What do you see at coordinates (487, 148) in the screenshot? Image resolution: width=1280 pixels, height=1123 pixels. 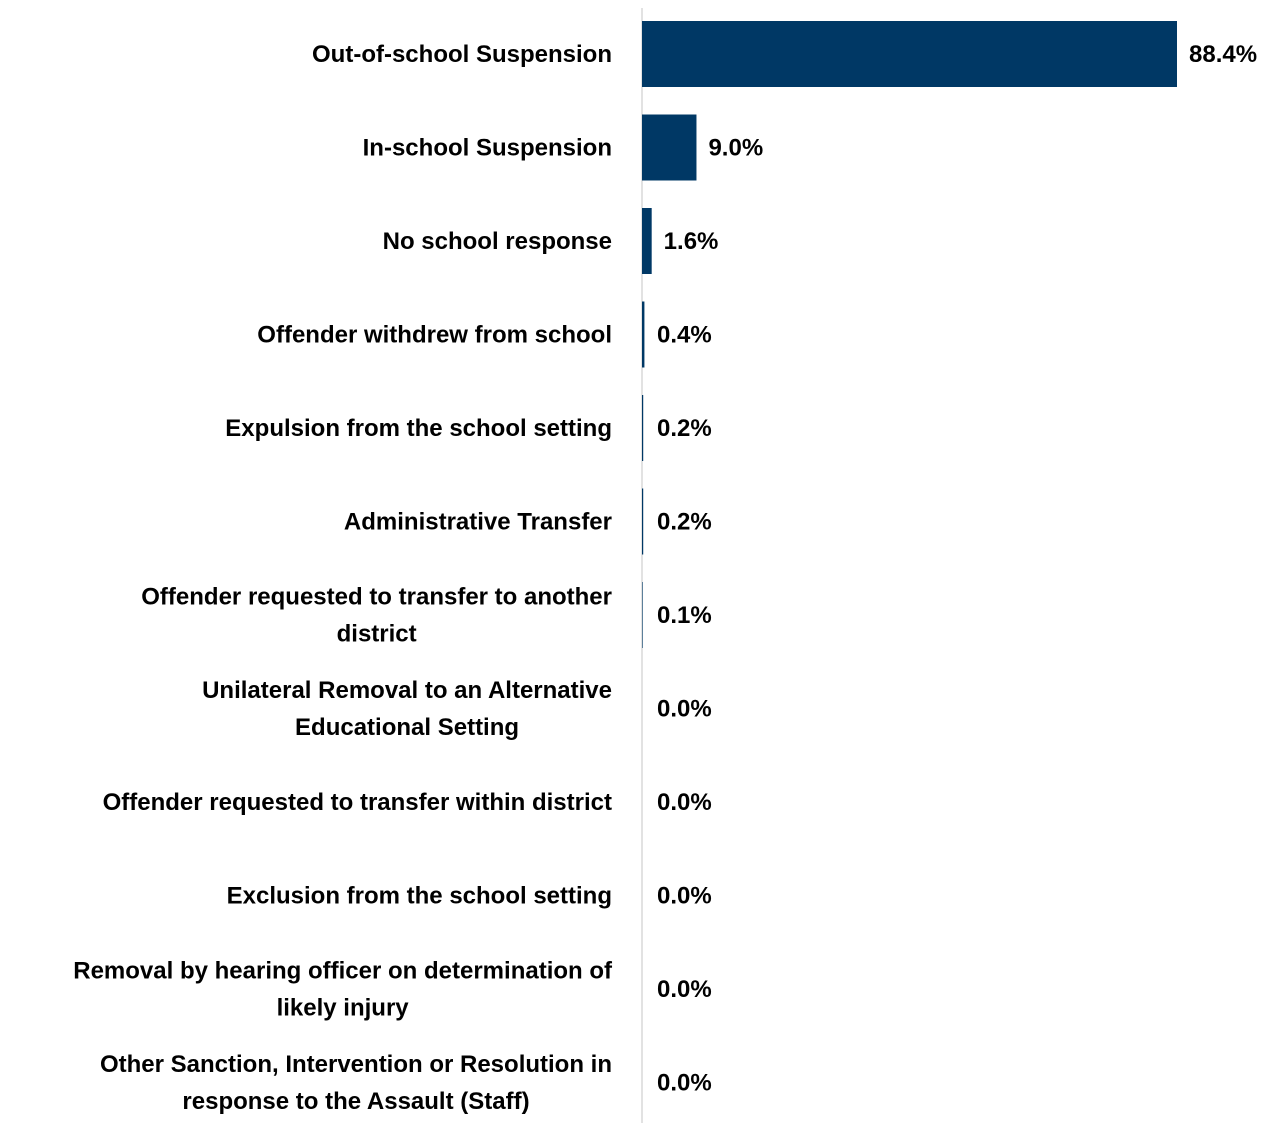 I see `category-label: In-school Suspension` at bounding box center [487, 148].